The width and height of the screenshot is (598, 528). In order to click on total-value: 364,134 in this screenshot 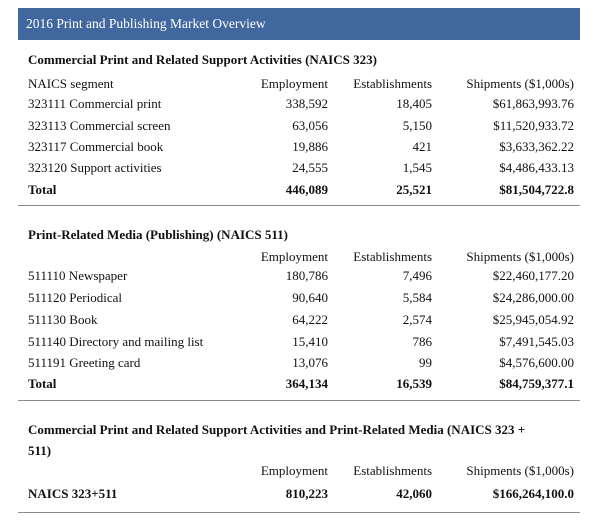, I will do `click(306, 383)`.